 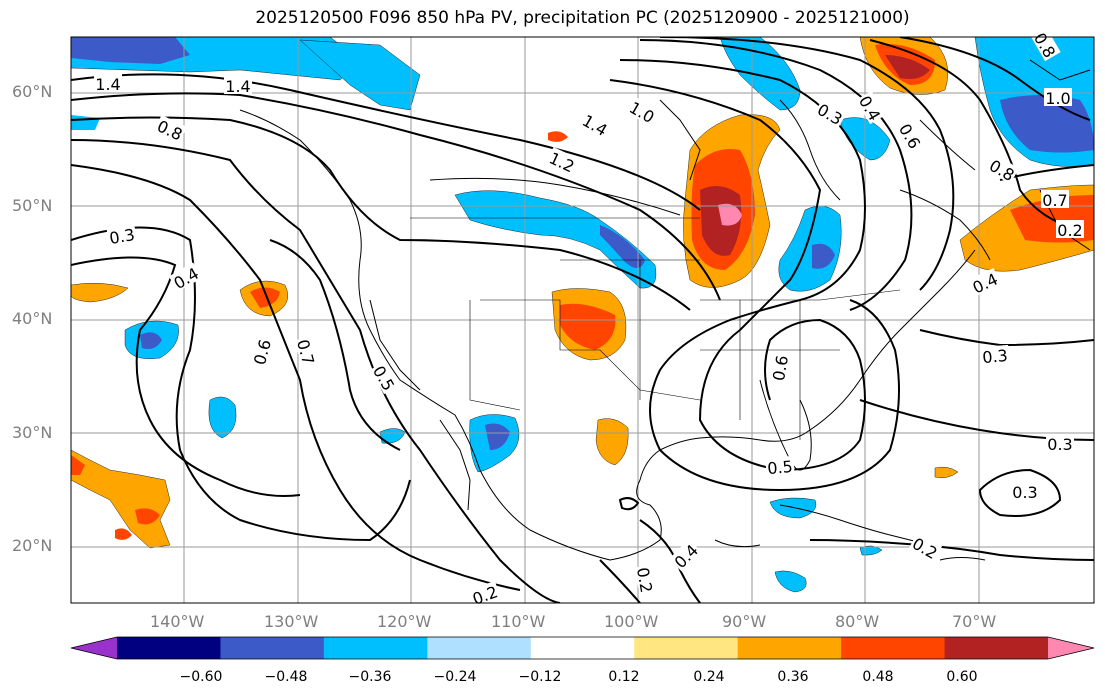 I want to click on lat-label: 50°N, so click(x=32, y=205).